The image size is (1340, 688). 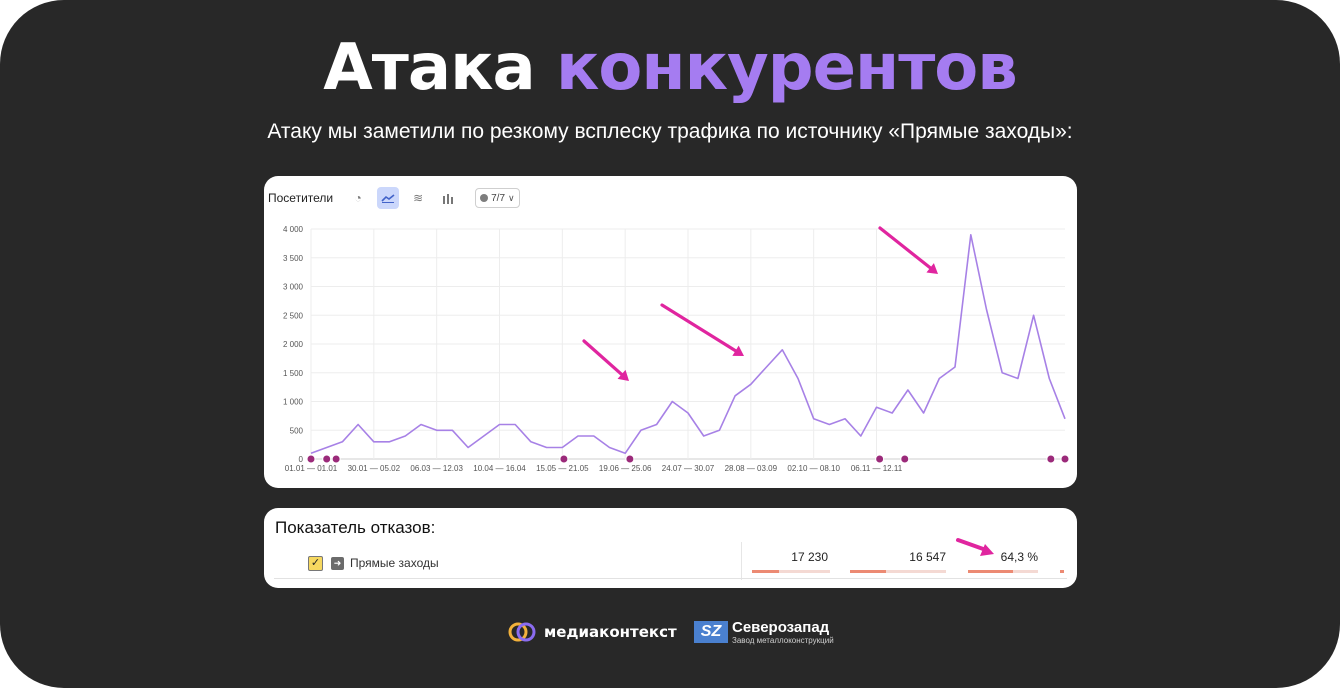 I want to click on chart-toolbar: Посетители ◔ ≋ 7/7 ∨, so click(x=394, y=198).